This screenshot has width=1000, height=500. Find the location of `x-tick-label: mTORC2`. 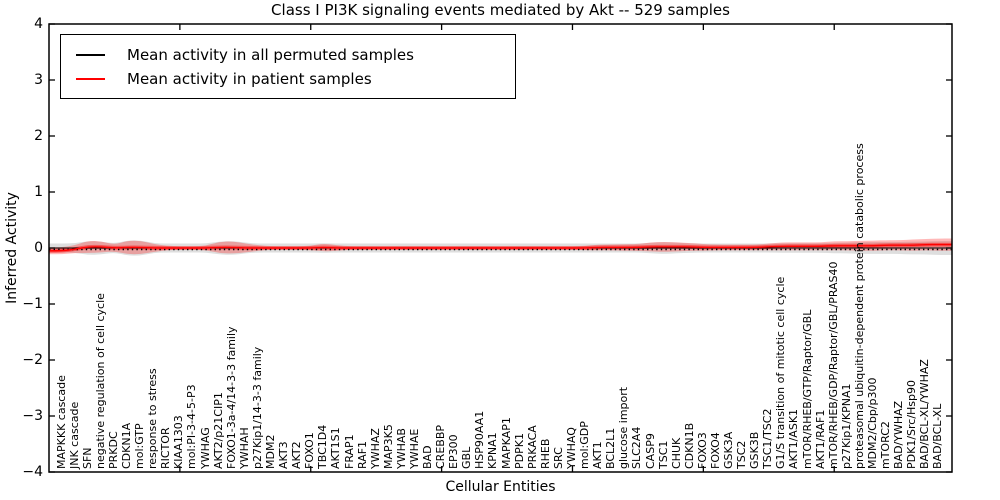

x-tick-label: mTORC2 is located at coordinates (886, 445).